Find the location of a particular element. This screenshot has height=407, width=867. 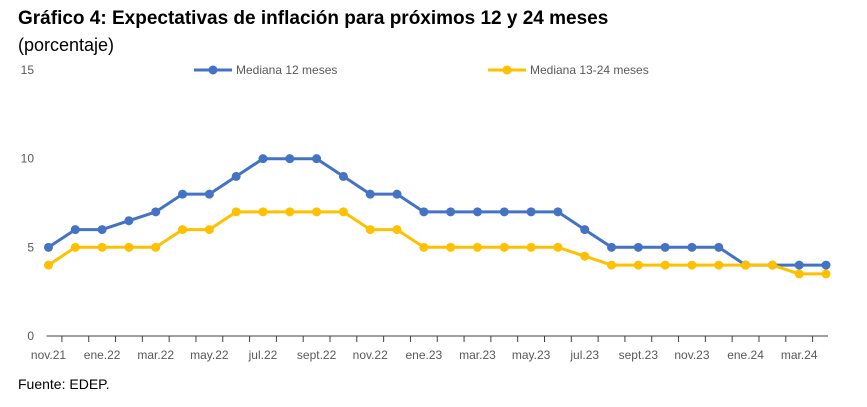

x-tick-label: mar.22 is located at coordinates (155, 355).